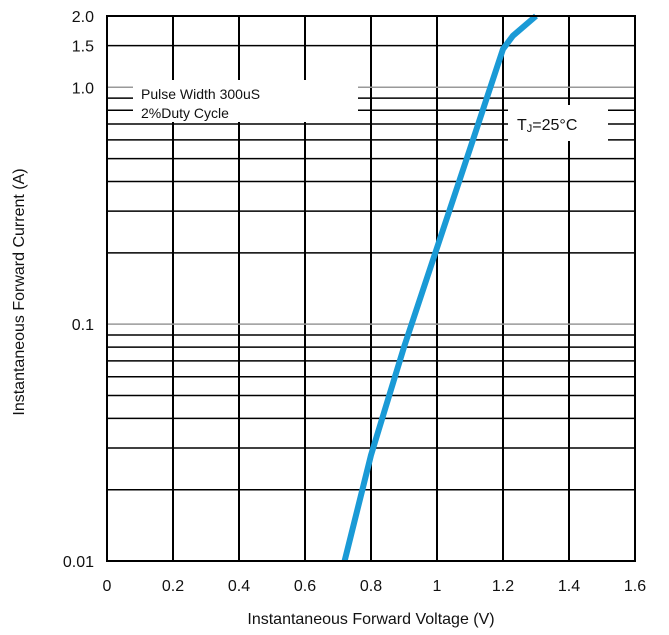  Describe the element at coordinates (239, 586) in the screenshot. I see `x-tick-label: 0.4` at that location.